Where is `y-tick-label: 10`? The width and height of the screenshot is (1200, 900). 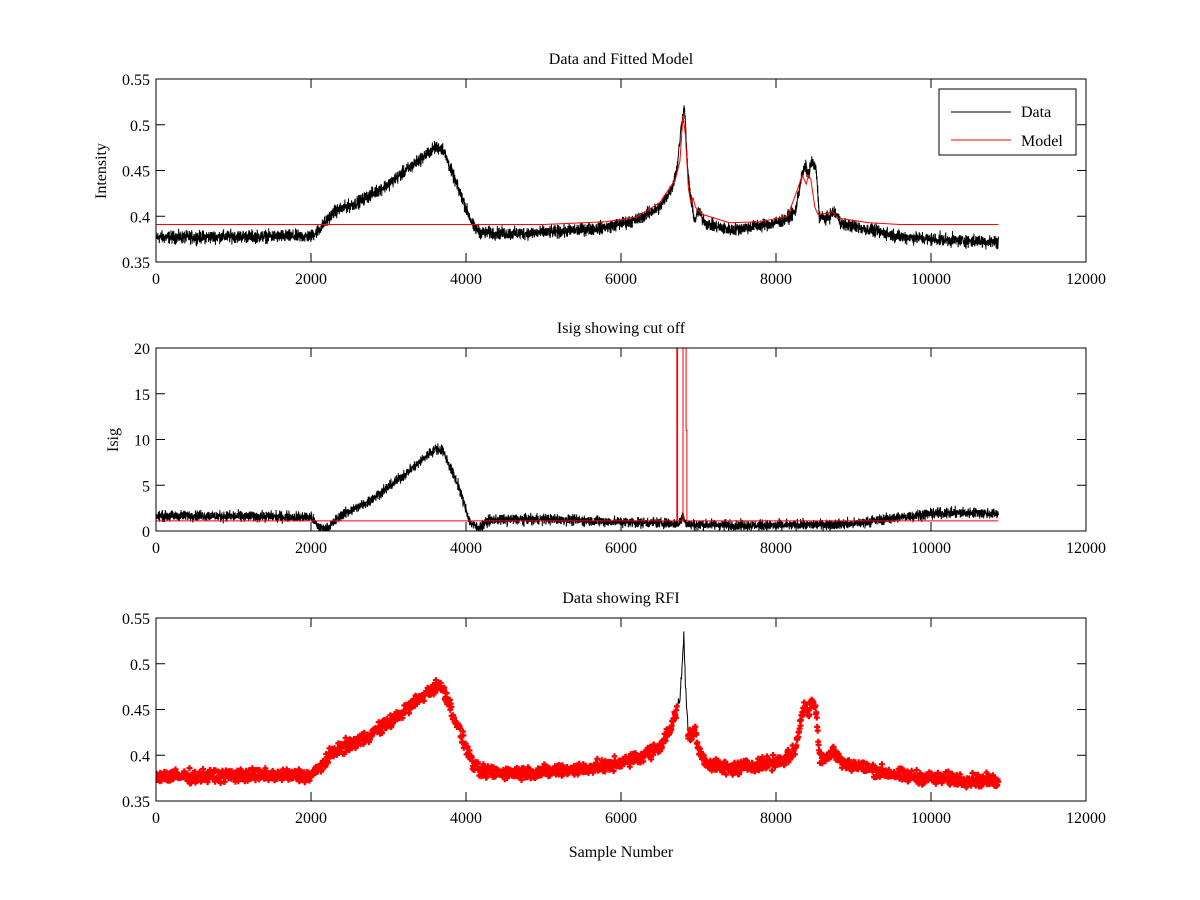 y-tick-label: 10 is located at coordinates (142, 441).